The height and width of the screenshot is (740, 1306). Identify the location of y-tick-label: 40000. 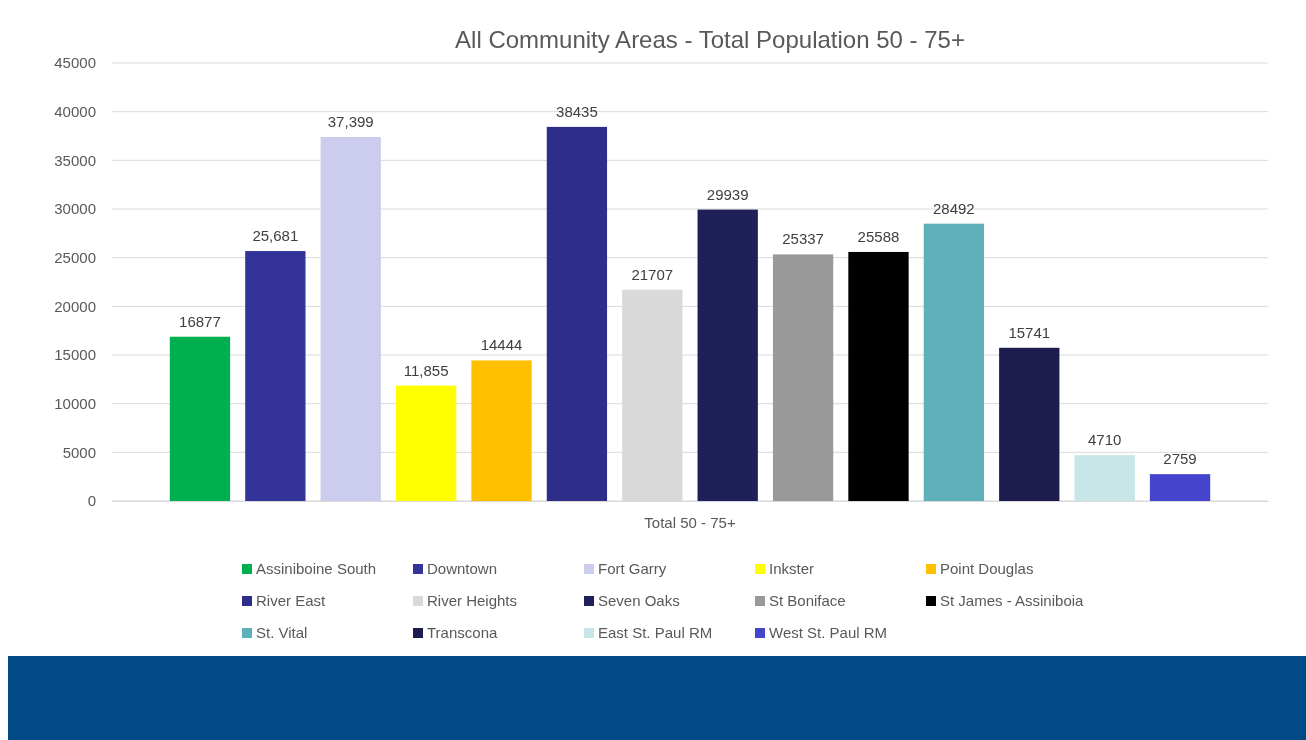
(75, 111).